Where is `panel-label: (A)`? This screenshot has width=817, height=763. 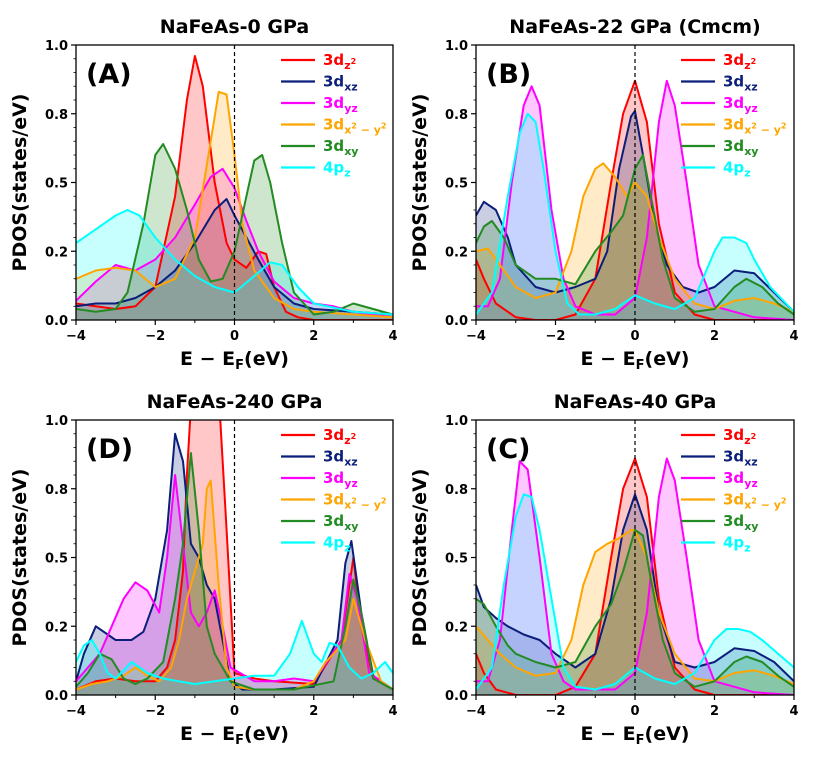 panel-label: (A) is located at coordinates (109, 74).